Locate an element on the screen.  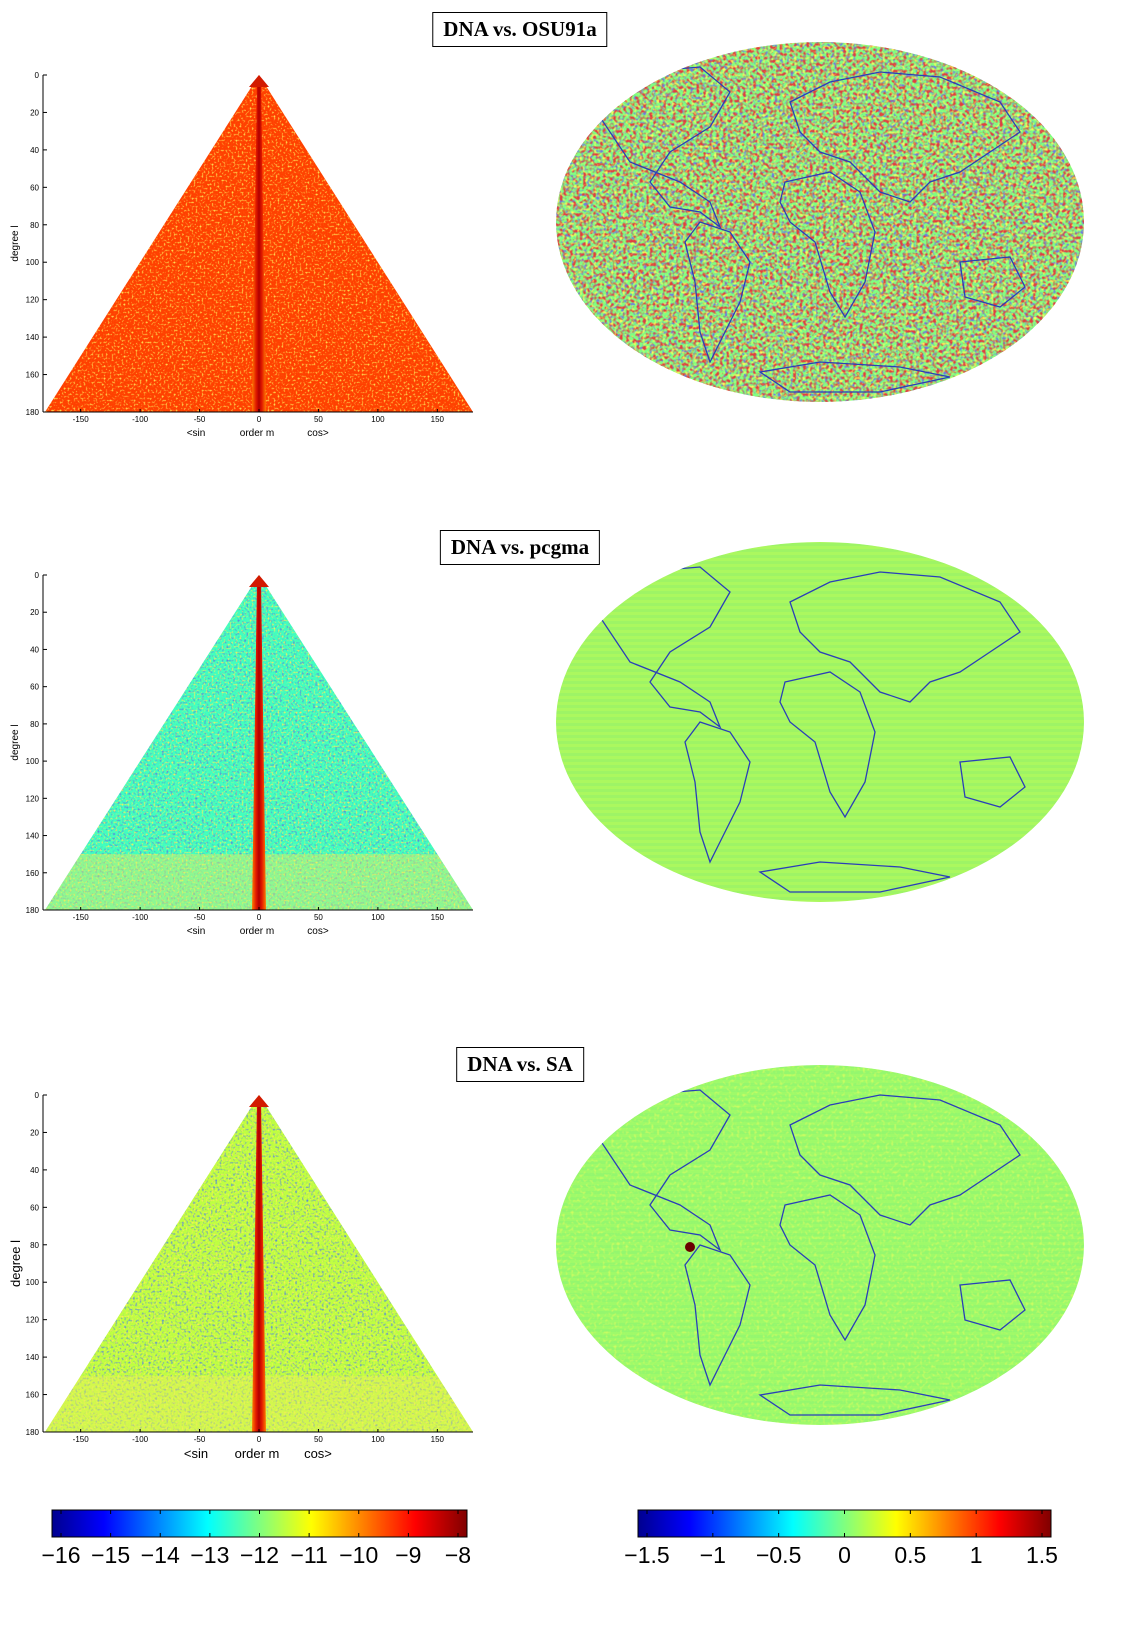
colorbar-tick-label: −14 is located at coordinates (160, 1555).